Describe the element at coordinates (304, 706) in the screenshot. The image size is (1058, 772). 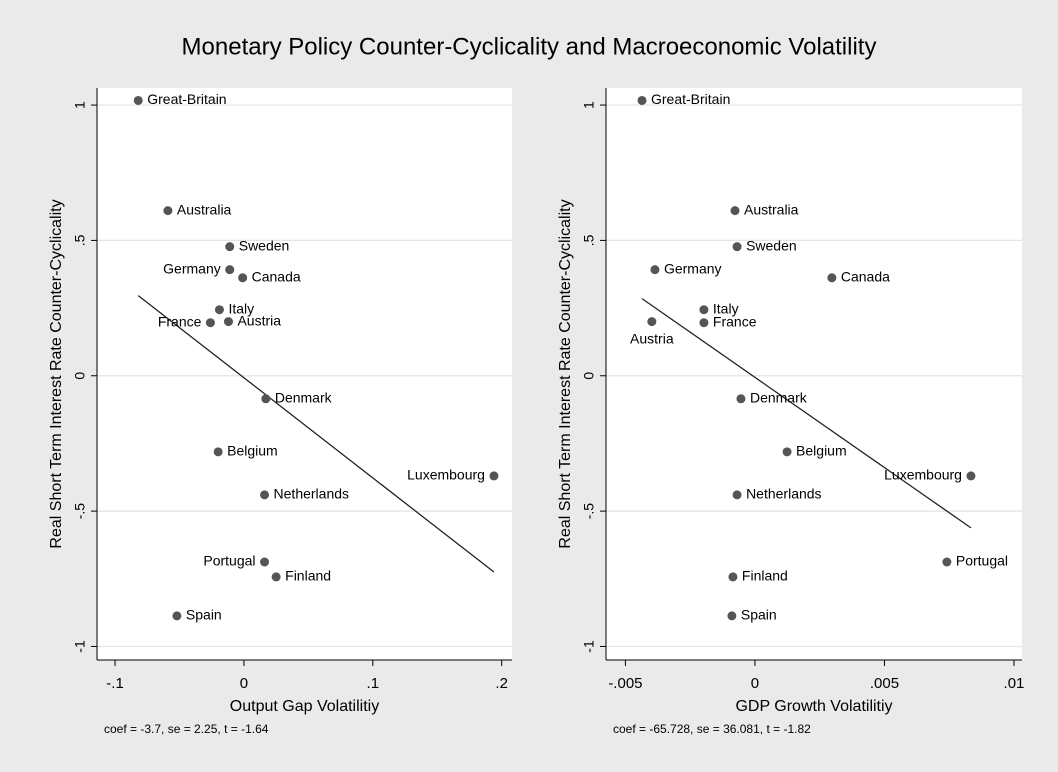
I see `x-axis-title: Output Gap Volatilitiy` at that location.